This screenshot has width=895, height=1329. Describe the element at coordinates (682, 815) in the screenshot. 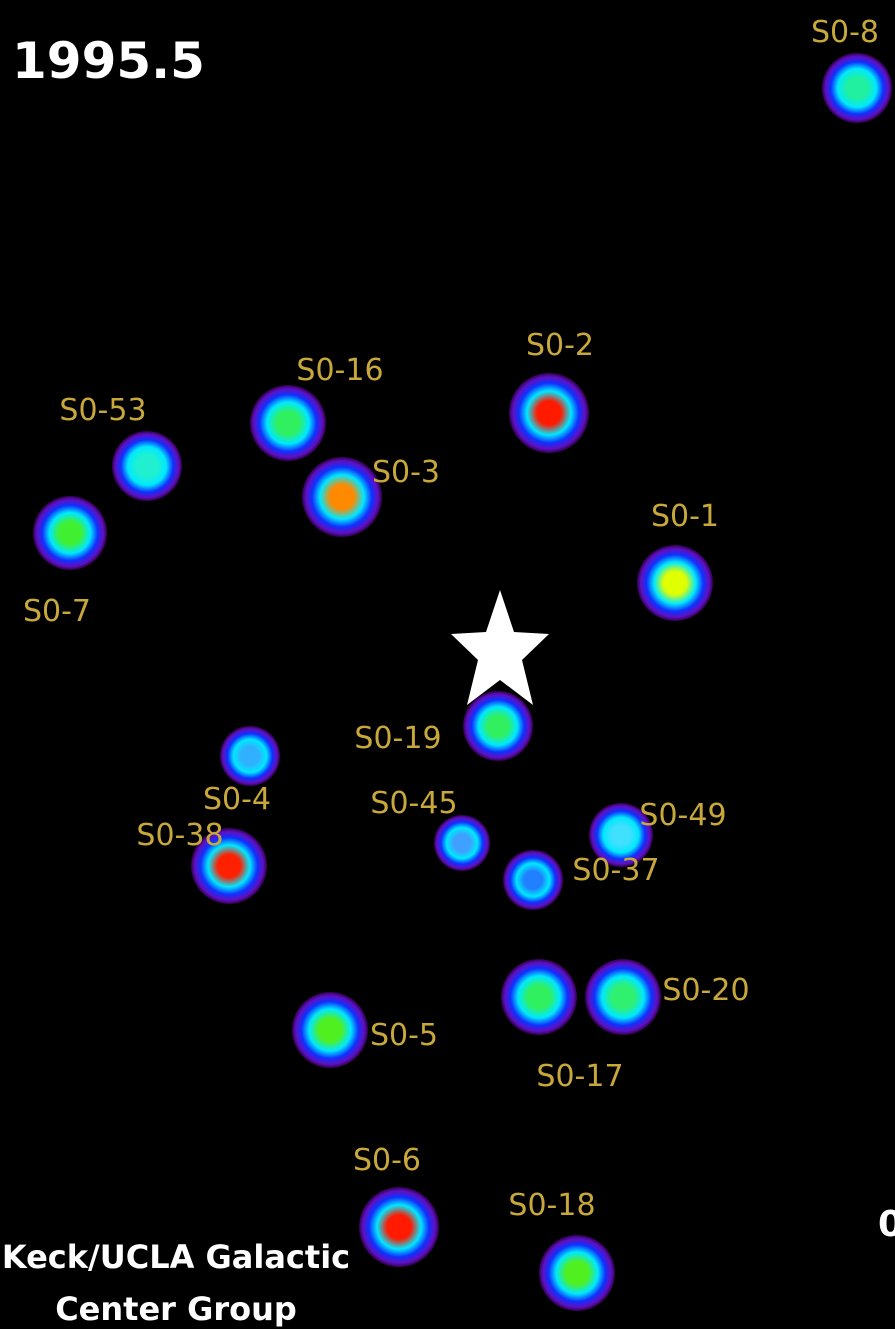

I see `star-label: S0-49` at that location.